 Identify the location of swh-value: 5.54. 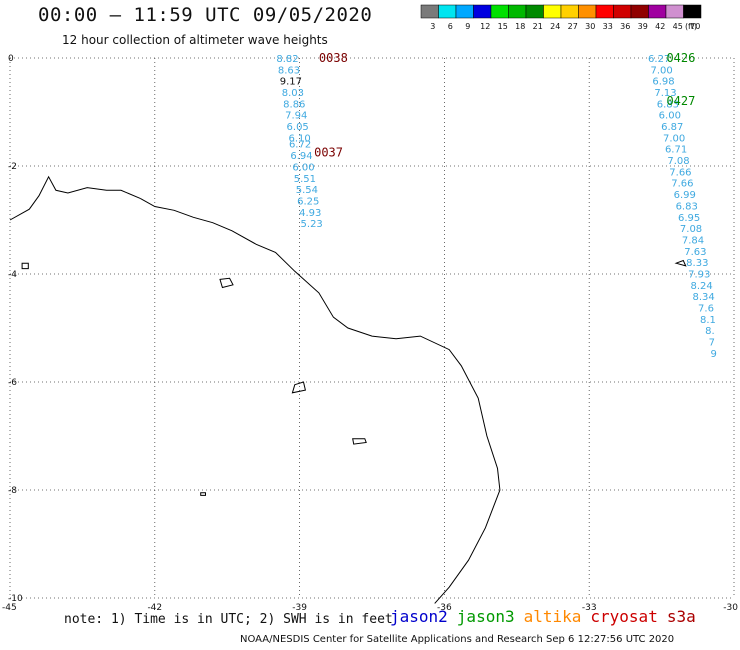
(307, 190).